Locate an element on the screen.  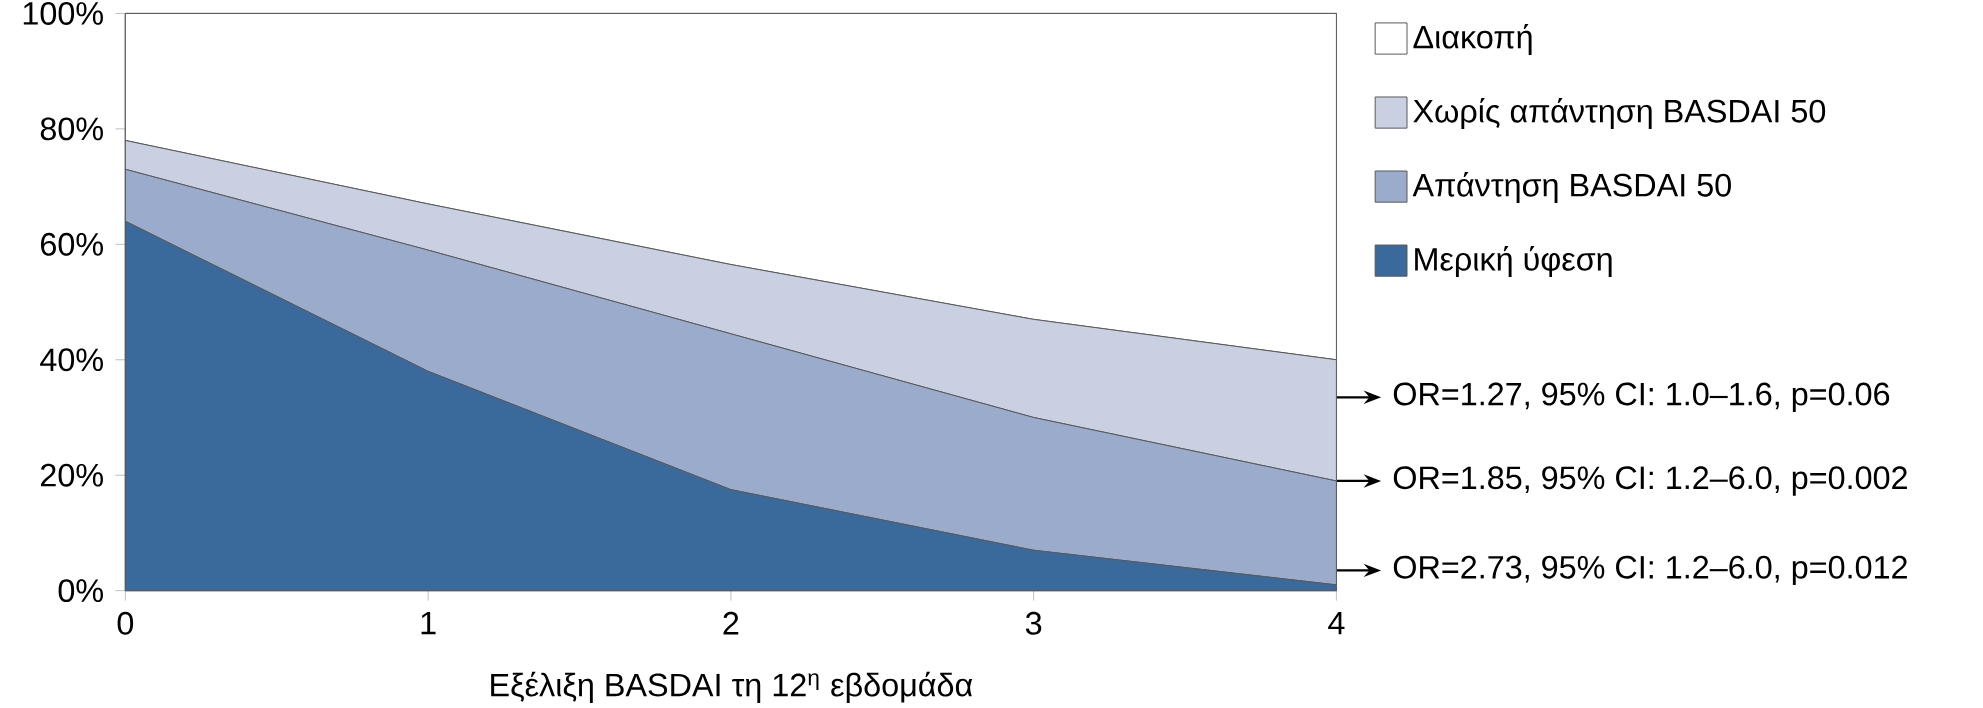
y-tick-label: 0% is located at coordinates (80, 590).